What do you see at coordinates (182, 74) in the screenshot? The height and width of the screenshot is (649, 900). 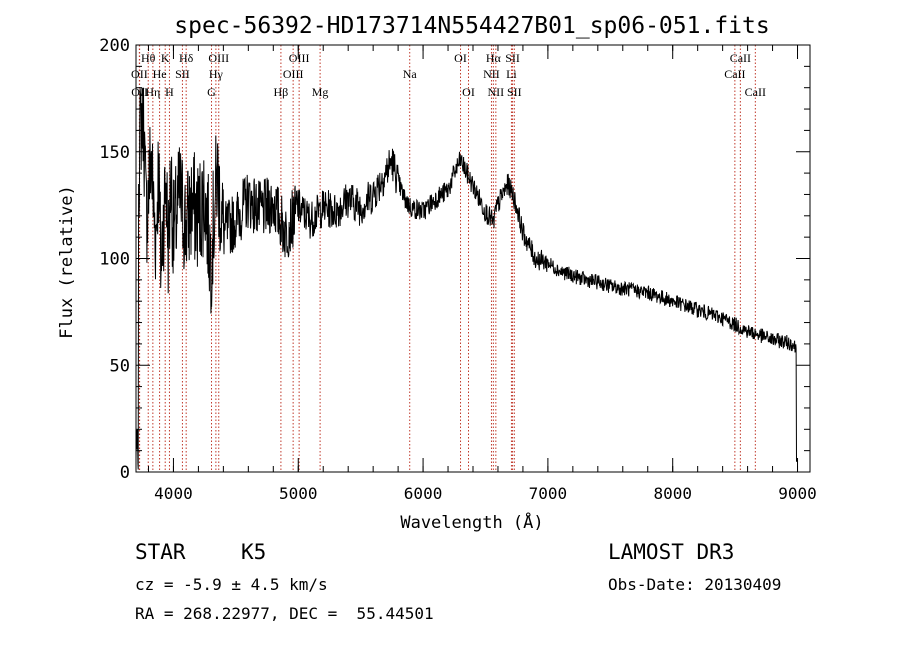 I see `line-label-11: SII` at bounding box center [182, 74].